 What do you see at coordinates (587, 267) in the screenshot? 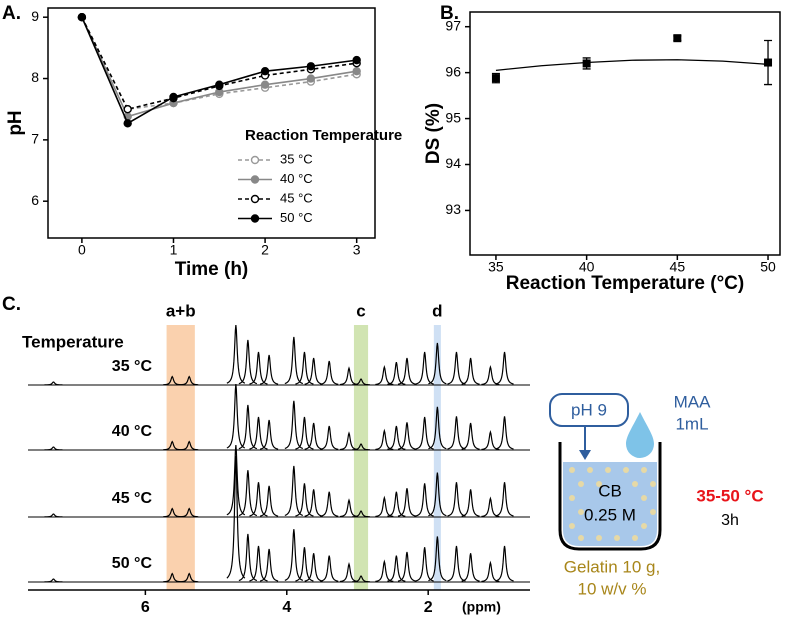
I see `x-tick-label: 40` at bounding box center [587, 267].